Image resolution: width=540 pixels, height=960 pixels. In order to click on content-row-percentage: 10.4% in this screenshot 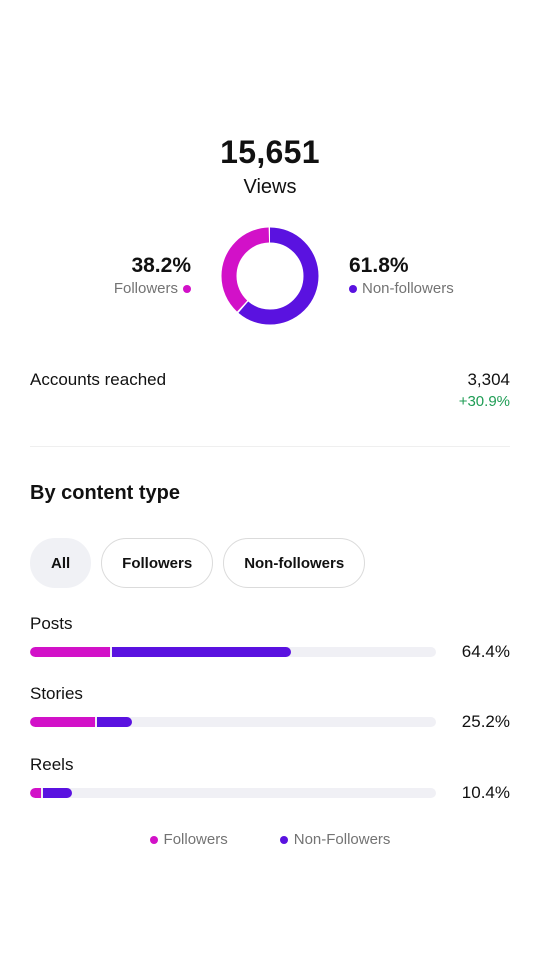, I will do `click(485, 792)`.